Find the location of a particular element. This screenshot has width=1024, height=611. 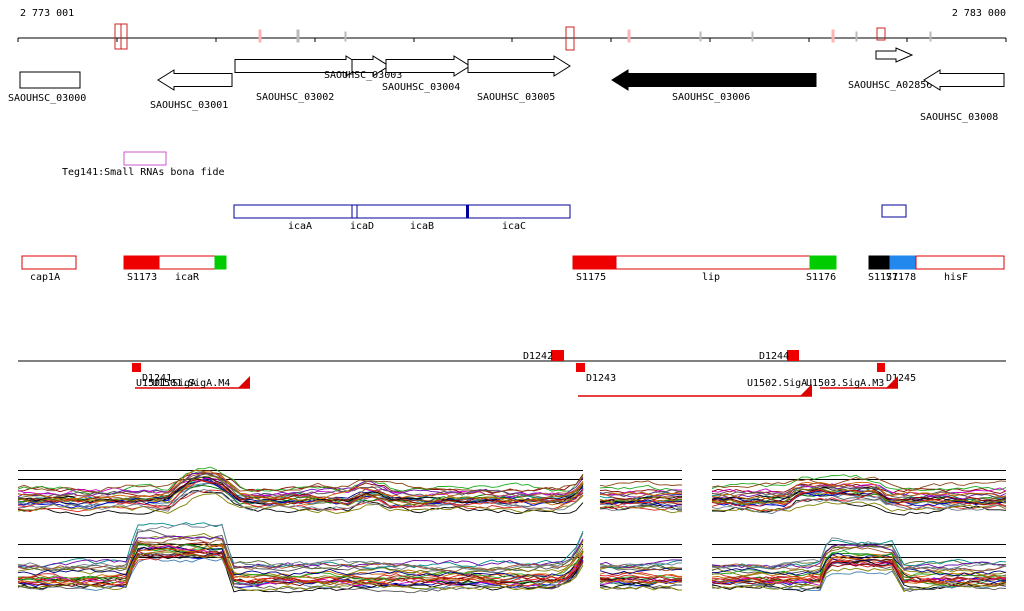

tss-marker-d1244 is located at coordinates (793, 355).